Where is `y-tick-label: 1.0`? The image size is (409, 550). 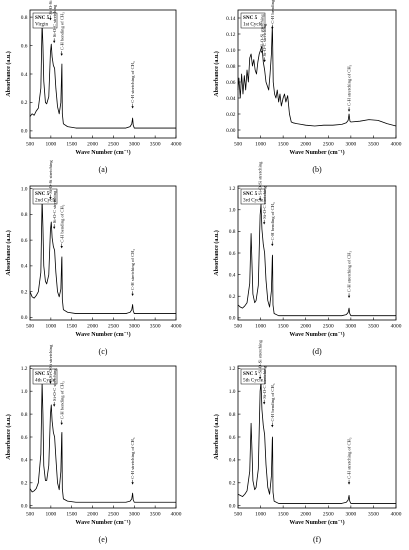 y-tick-label: 1.0 is located at coordinates (24, 392).